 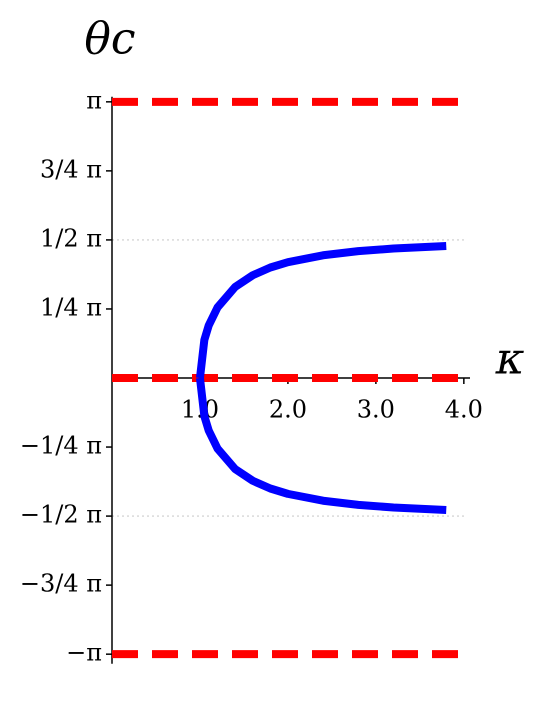 What do you see at coordinates (71, 307) in the screenshot?
I see `y-tick-label: 1/4 π` at bounding box center [71, 307].